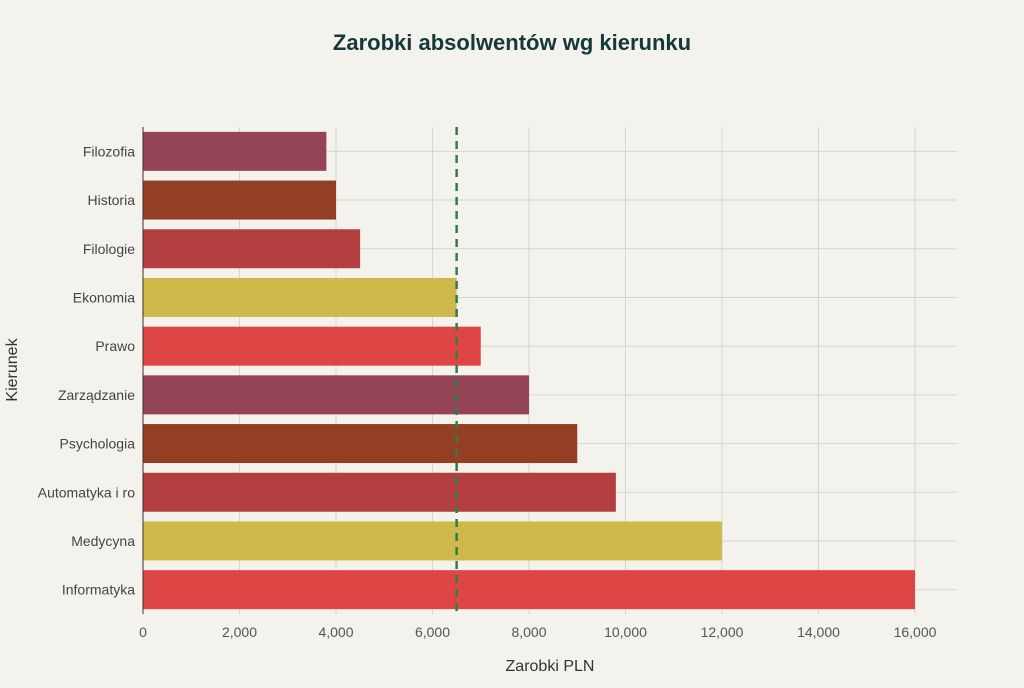 The height and width of the screenshot is (688, 1024). I want to click on bar-ekonomia, so click(300, 297).